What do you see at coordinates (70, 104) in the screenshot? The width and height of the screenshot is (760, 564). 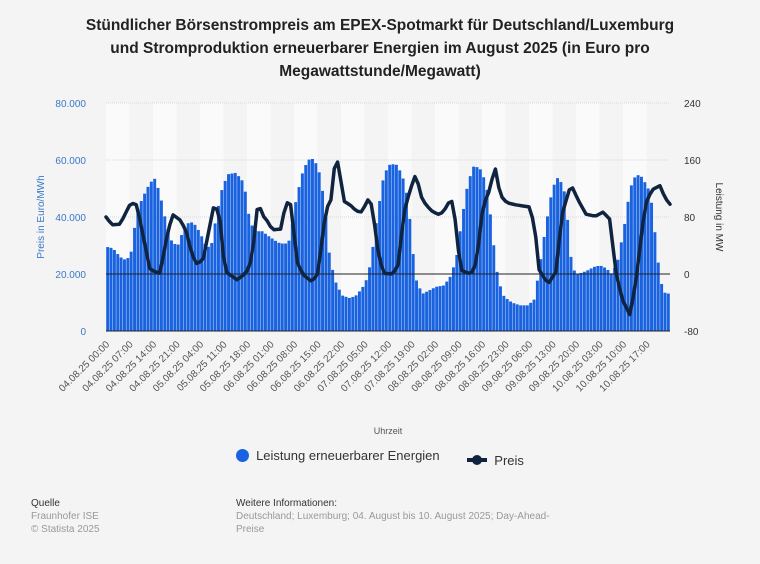 I see `y-tick-left: 80.000` at bounding box center [70, 104].